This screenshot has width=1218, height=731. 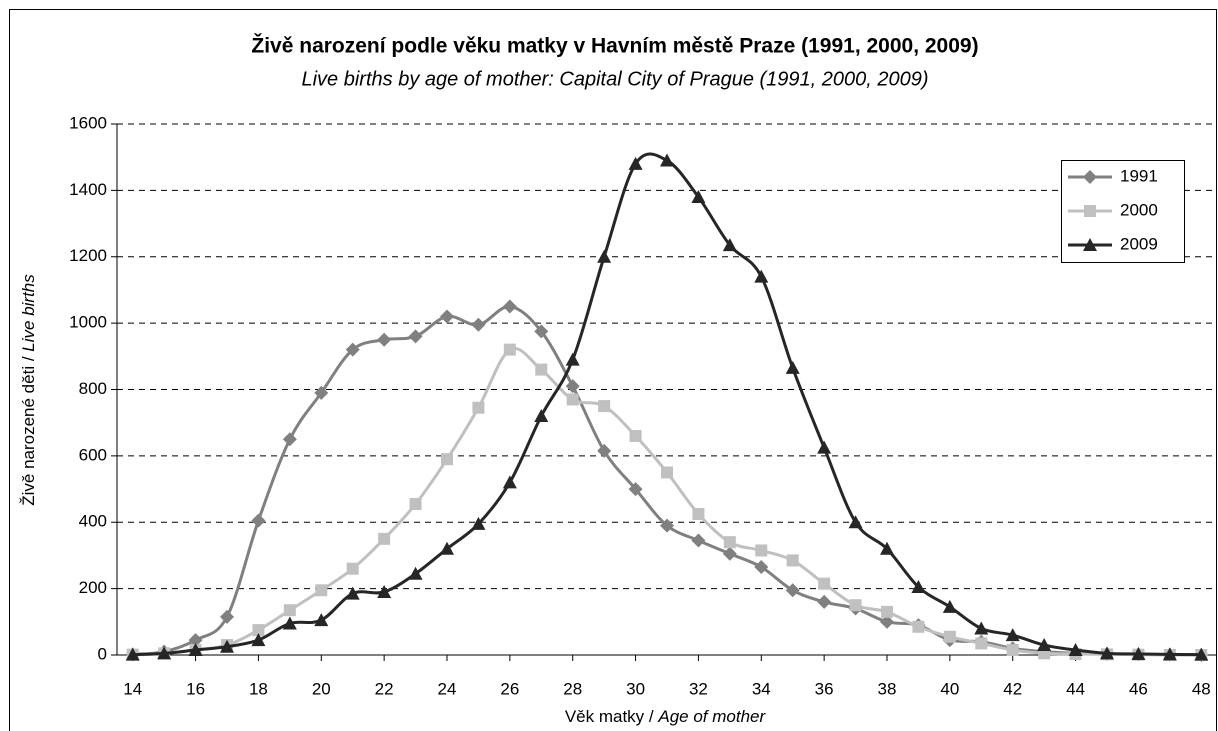 What do you see at coordinates (102, 653) in the screenshot?
I see `y-tick-label: 0` at bounding box center [102, 653].